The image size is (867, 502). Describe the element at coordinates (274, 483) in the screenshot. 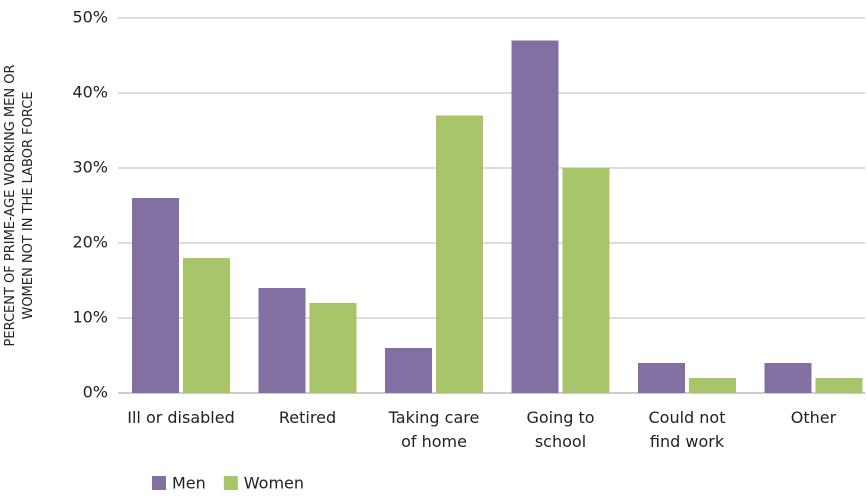

I see `legend-label: Women` at that location.